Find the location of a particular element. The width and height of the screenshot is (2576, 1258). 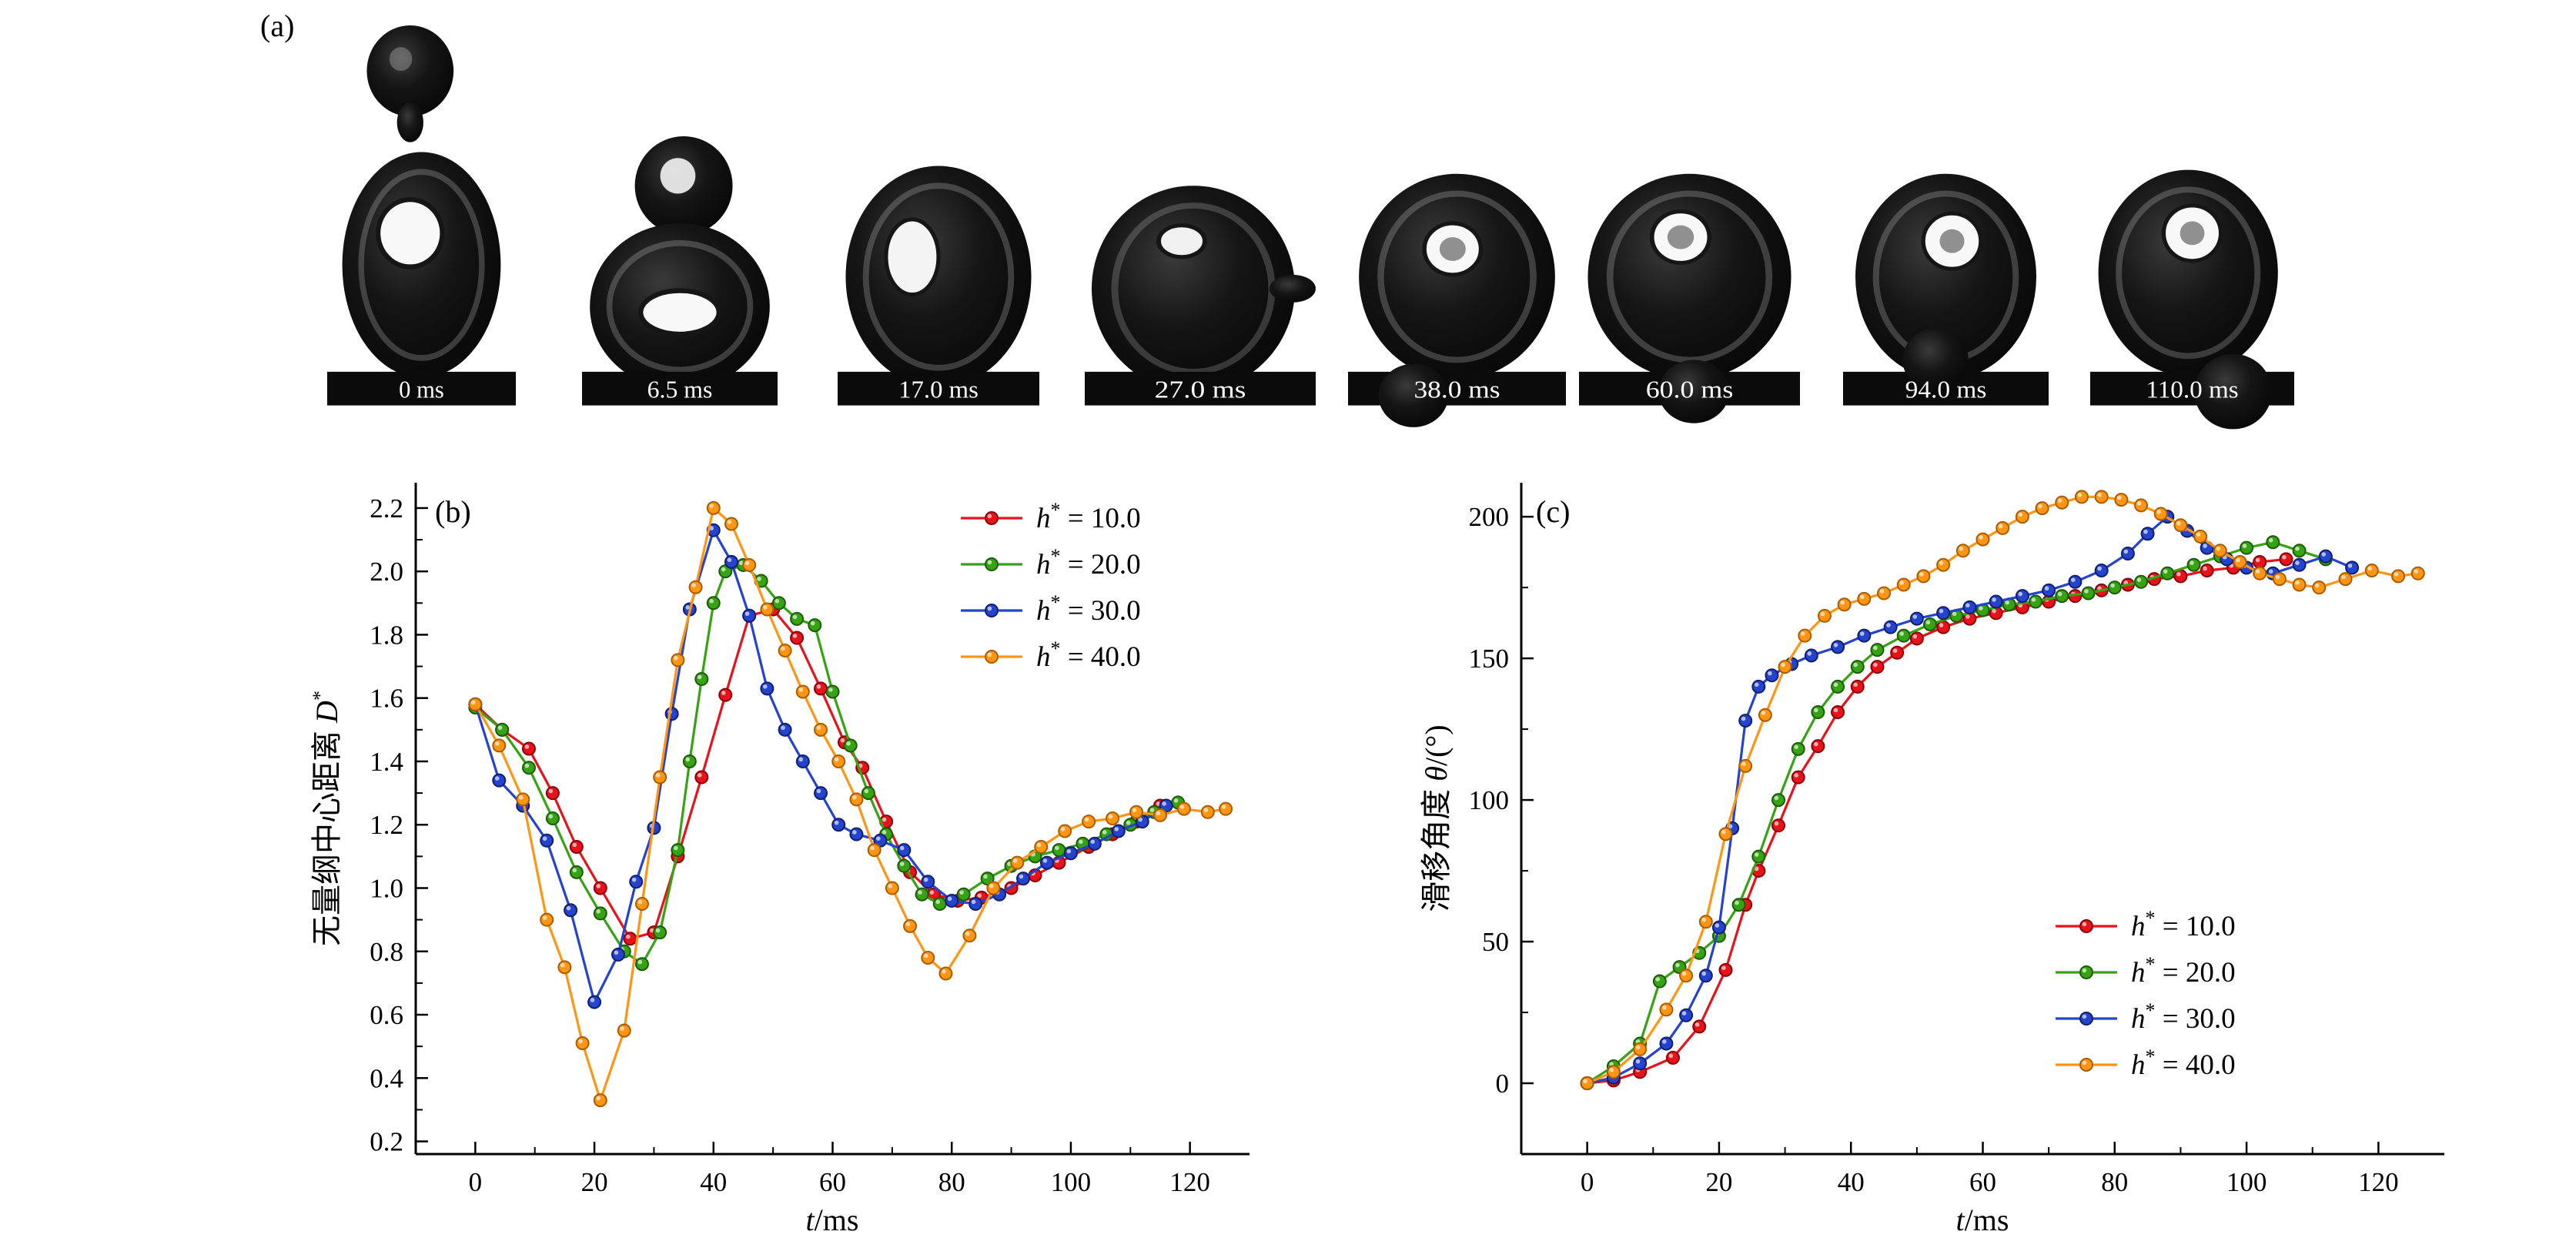

legend: h* = 10.0 h* = 20.0 h* = 30.0 h* = 40.0 is located at coordinates (2146, 994).